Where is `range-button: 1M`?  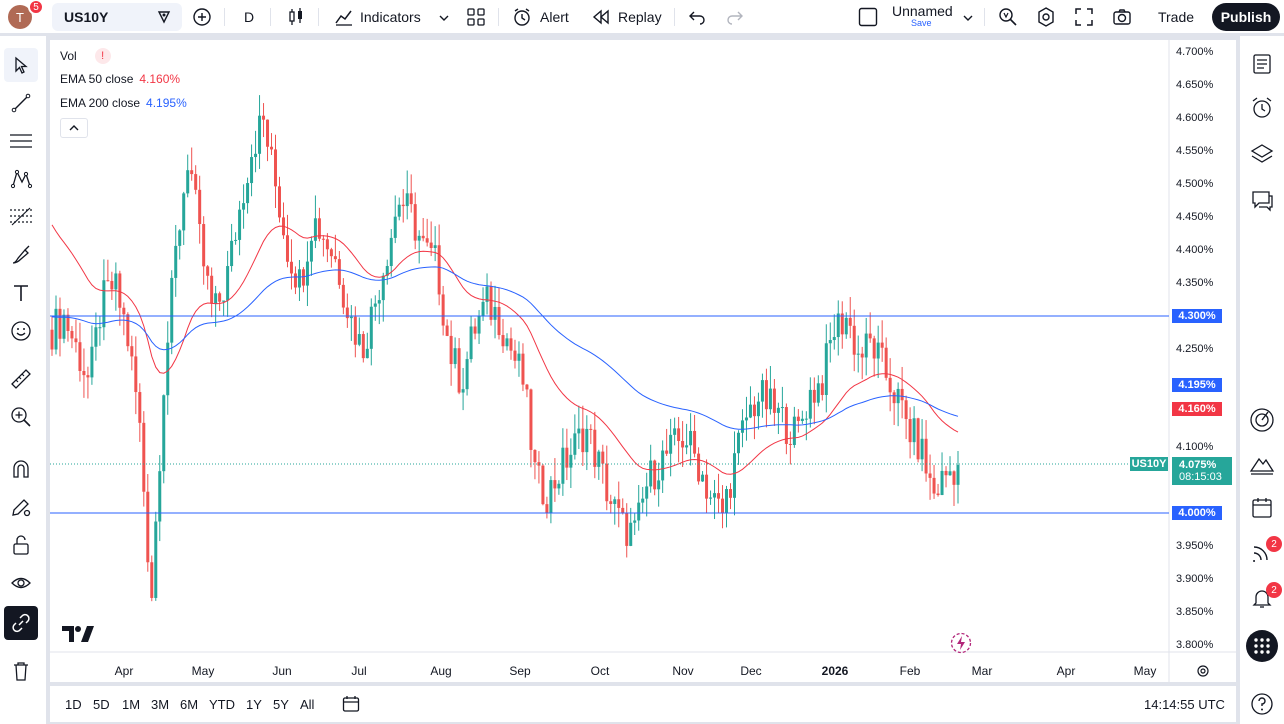 range-button: 1M is located at coordinates (131, 704).